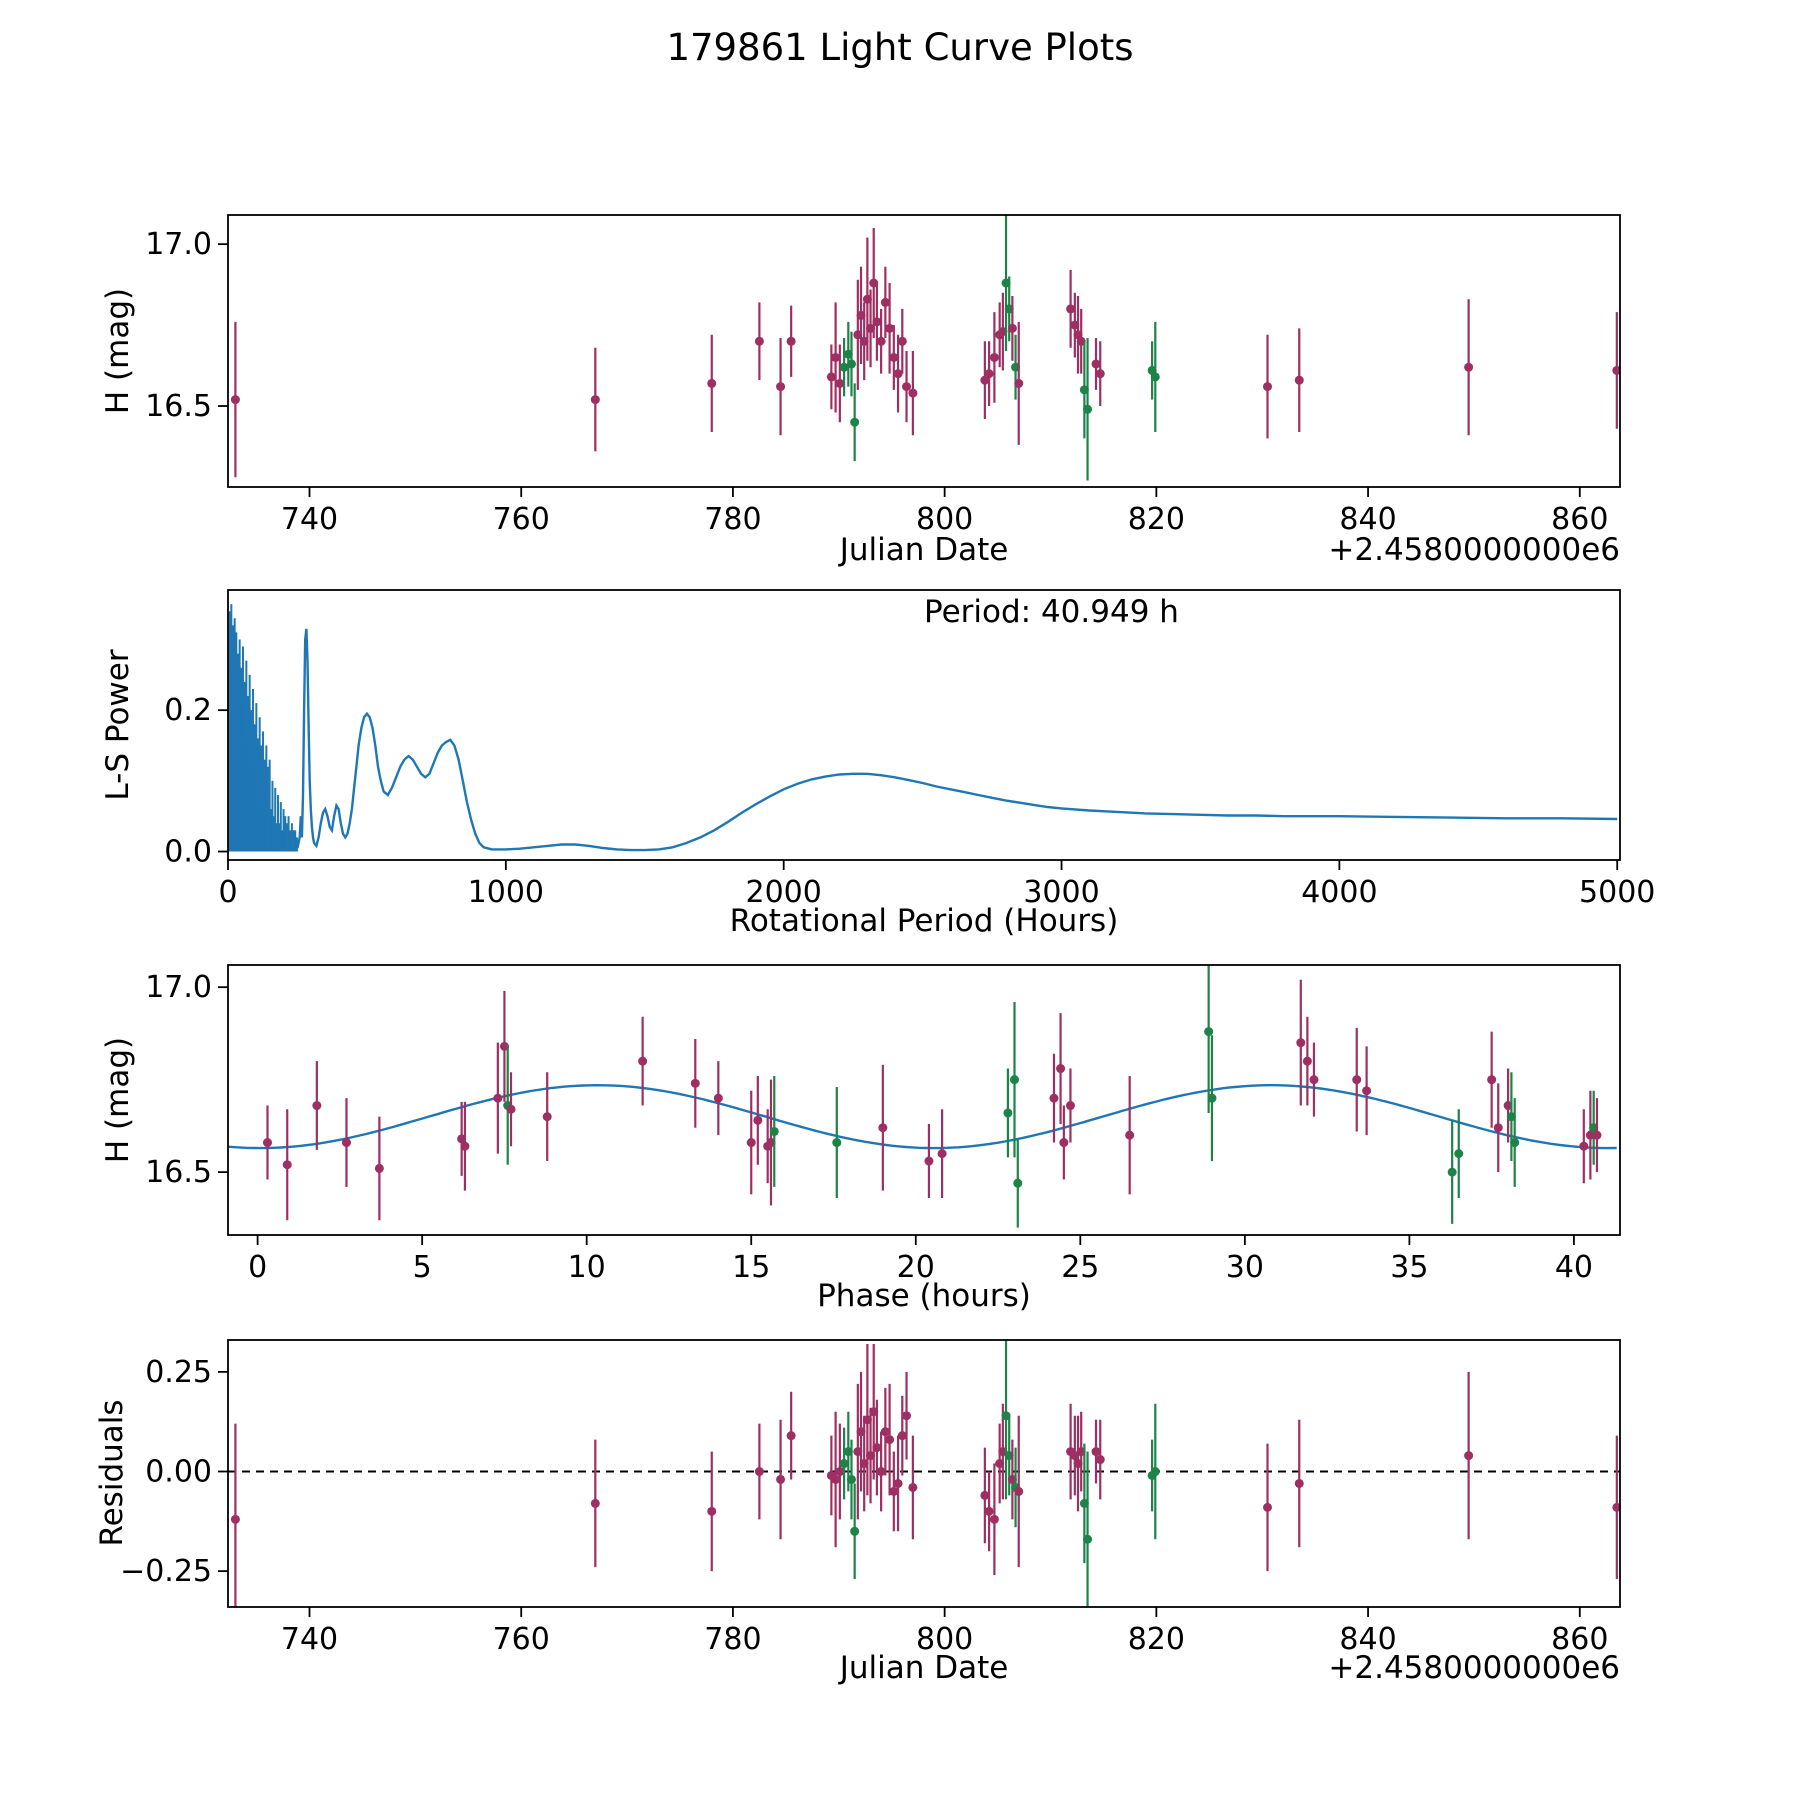  Describe the element at coordinates (166, 1571) in the screenshot. I see `y-tick-label: −0.25` at that location.